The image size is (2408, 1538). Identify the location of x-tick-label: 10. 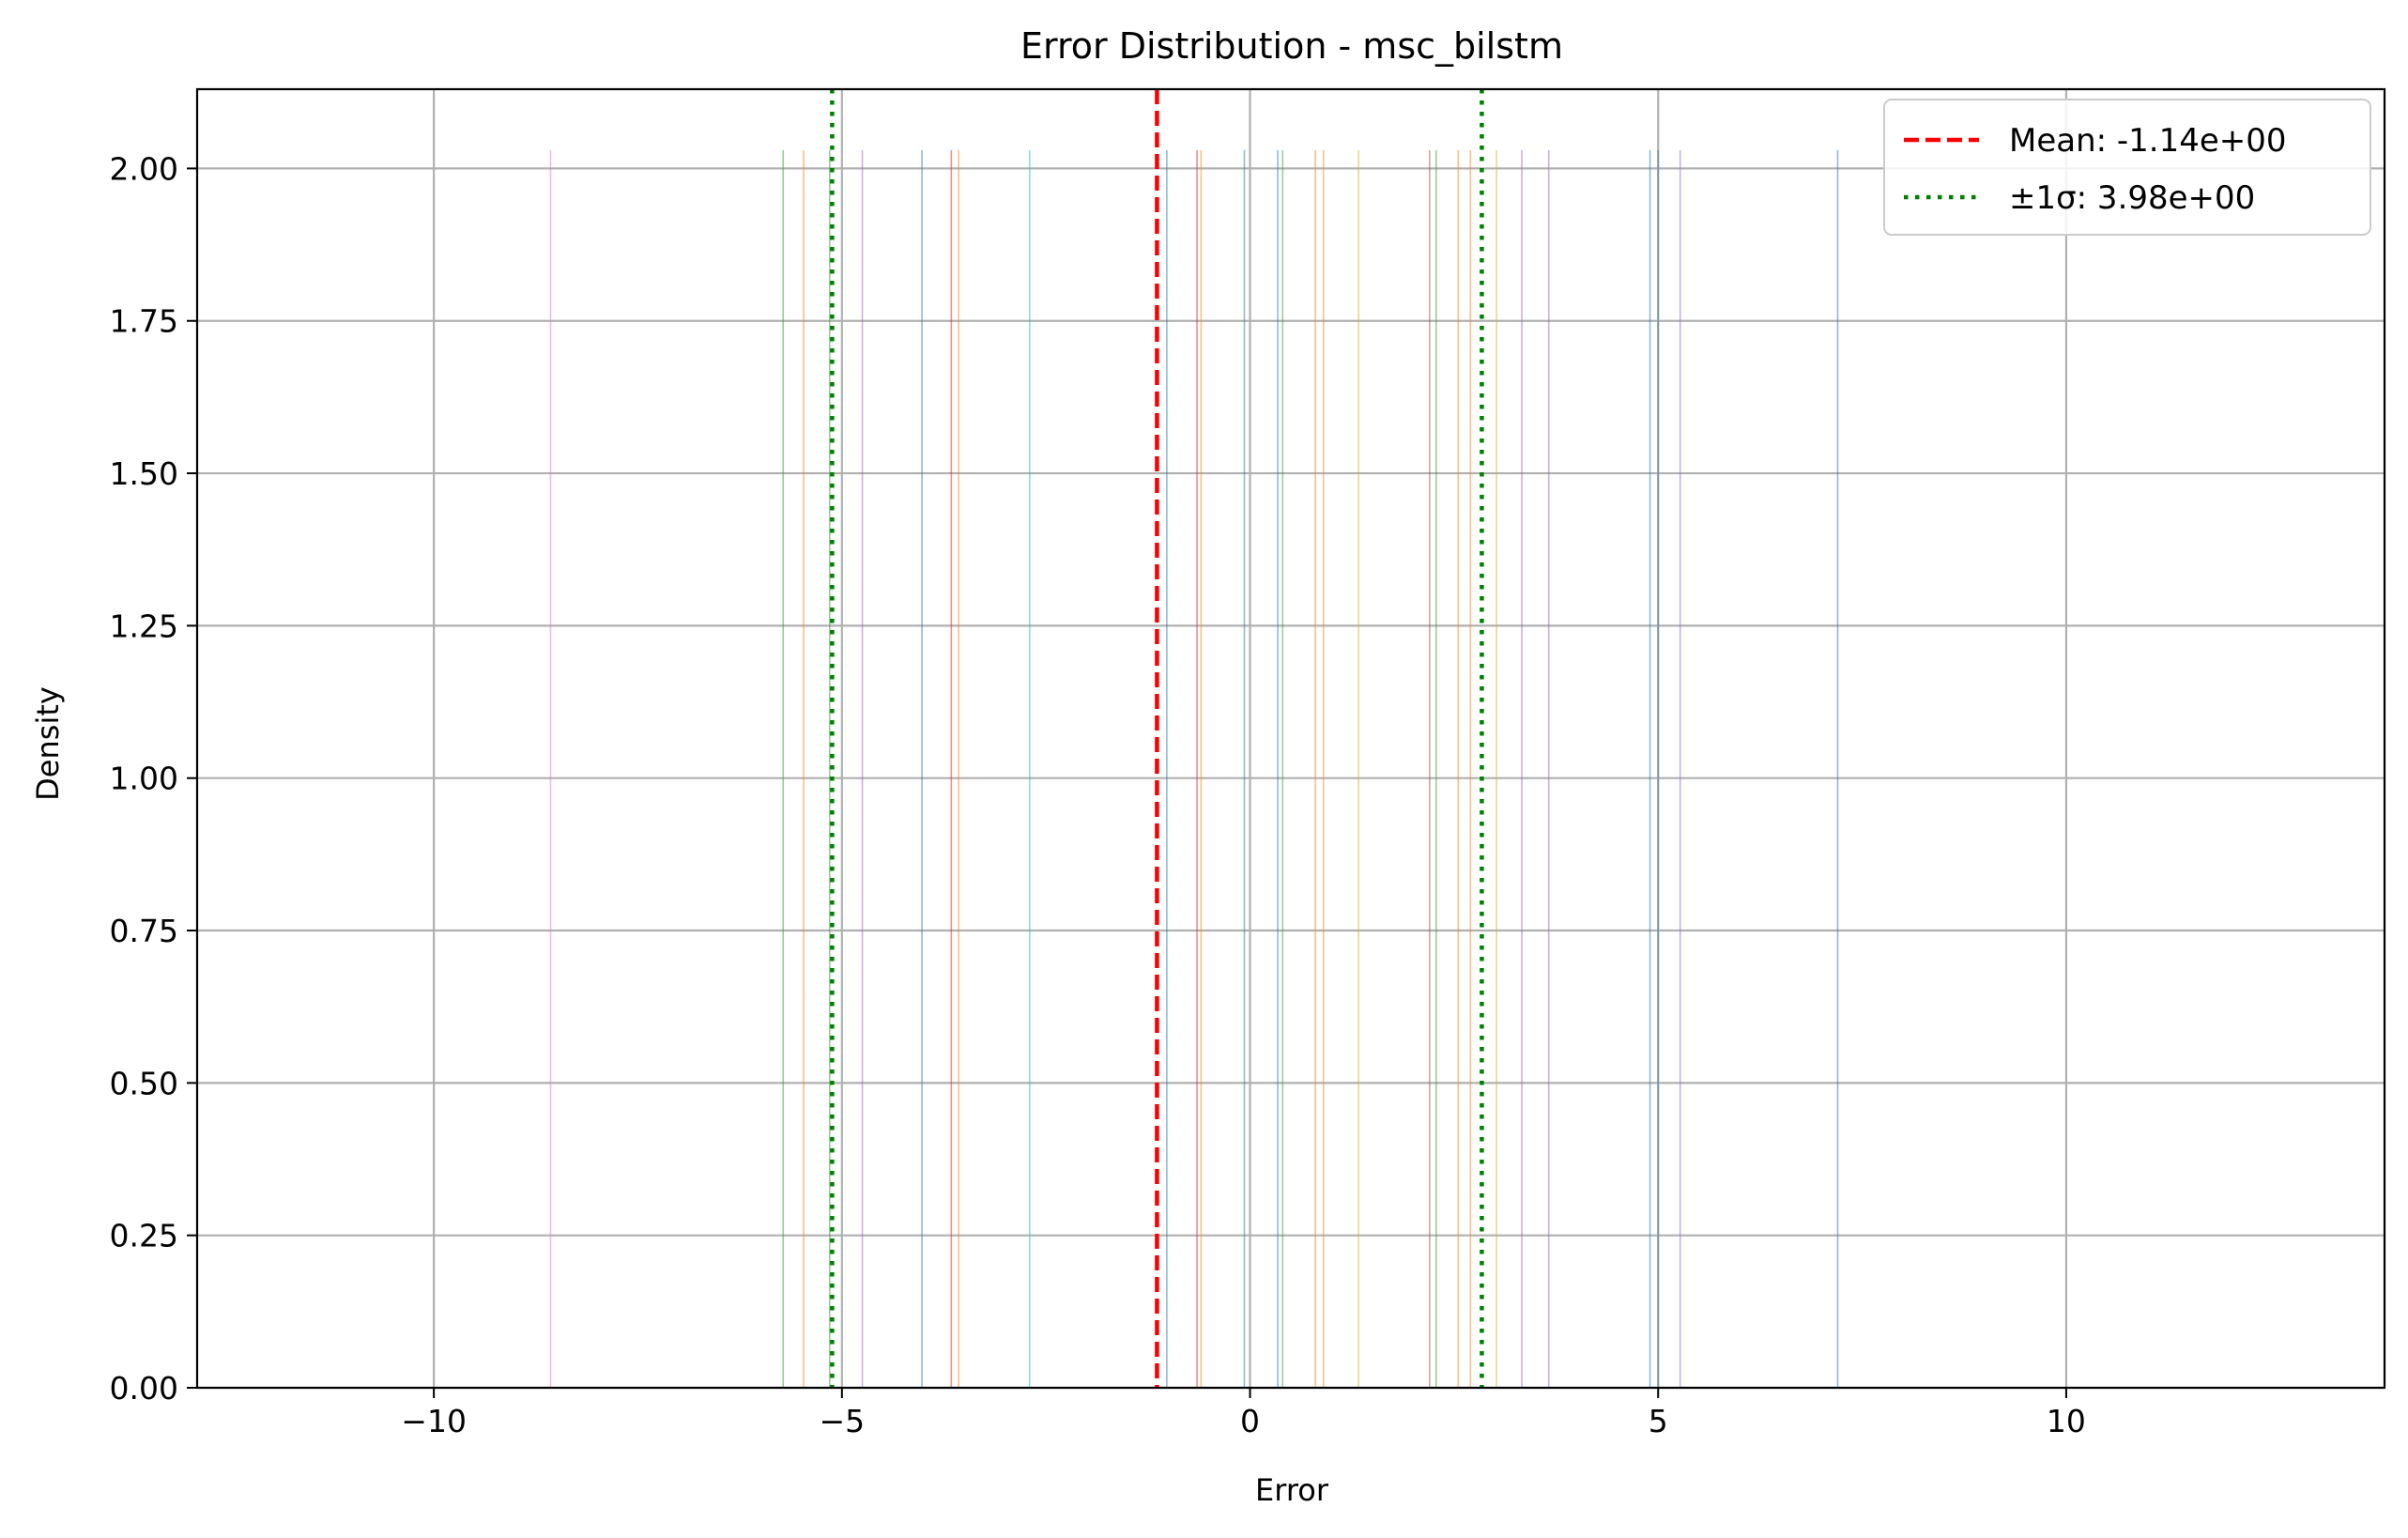
(2066, 1421).